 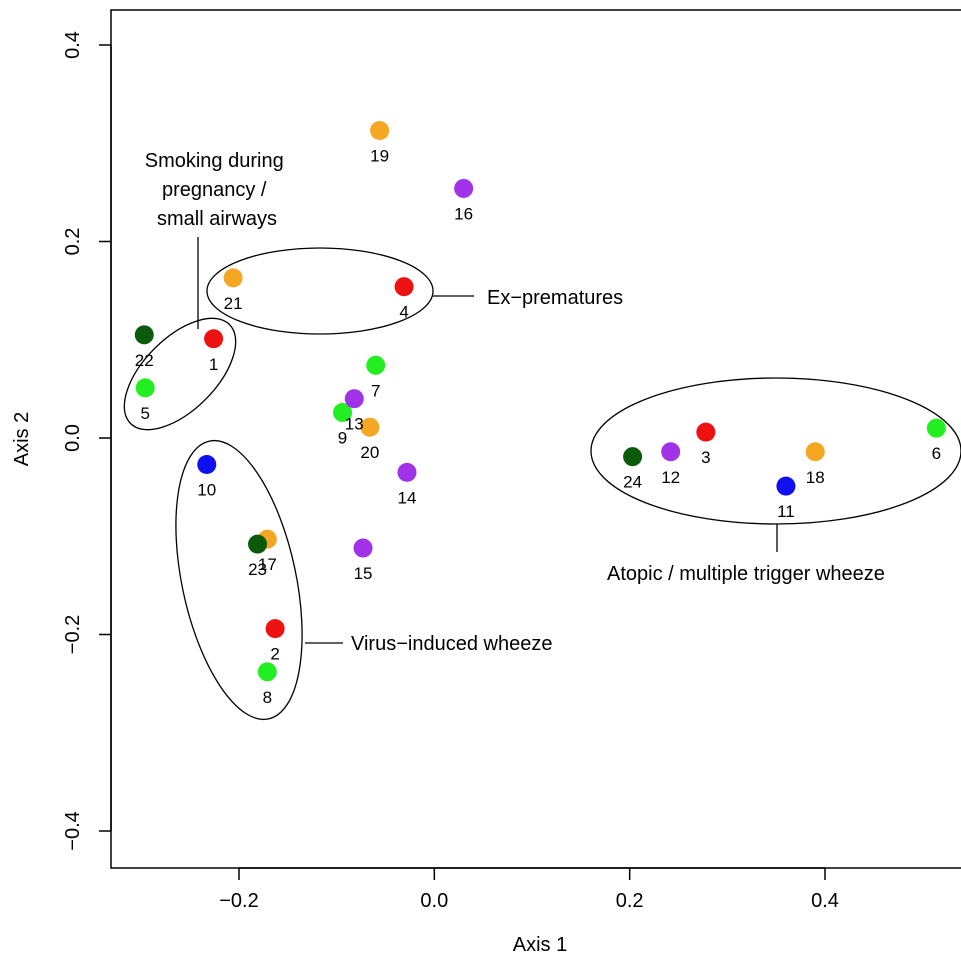 I want to click on annotation-prematures: Ex−prematures, so click(x=555, y=298).